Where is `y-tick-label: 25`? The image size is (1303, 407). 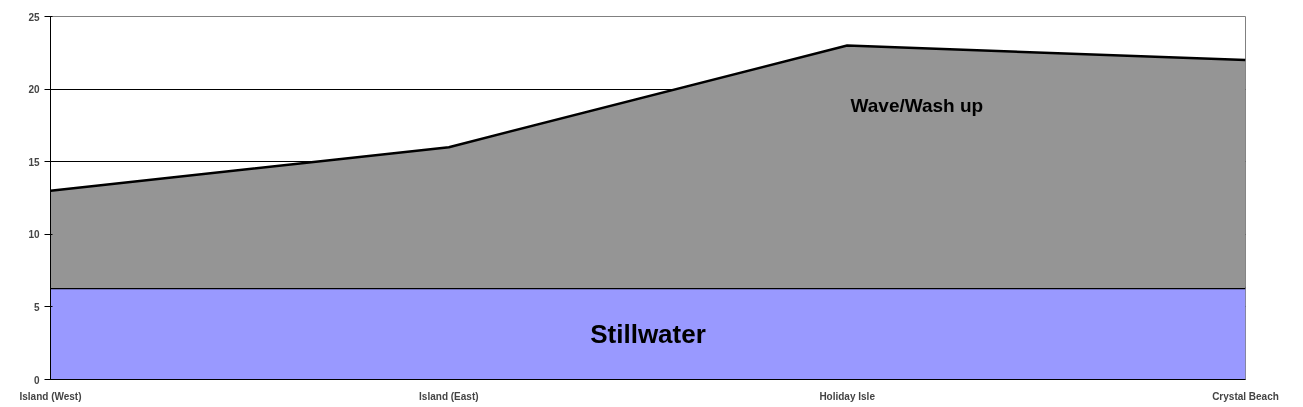
y-tick-label: 25 is located at coordinates (34, 17).